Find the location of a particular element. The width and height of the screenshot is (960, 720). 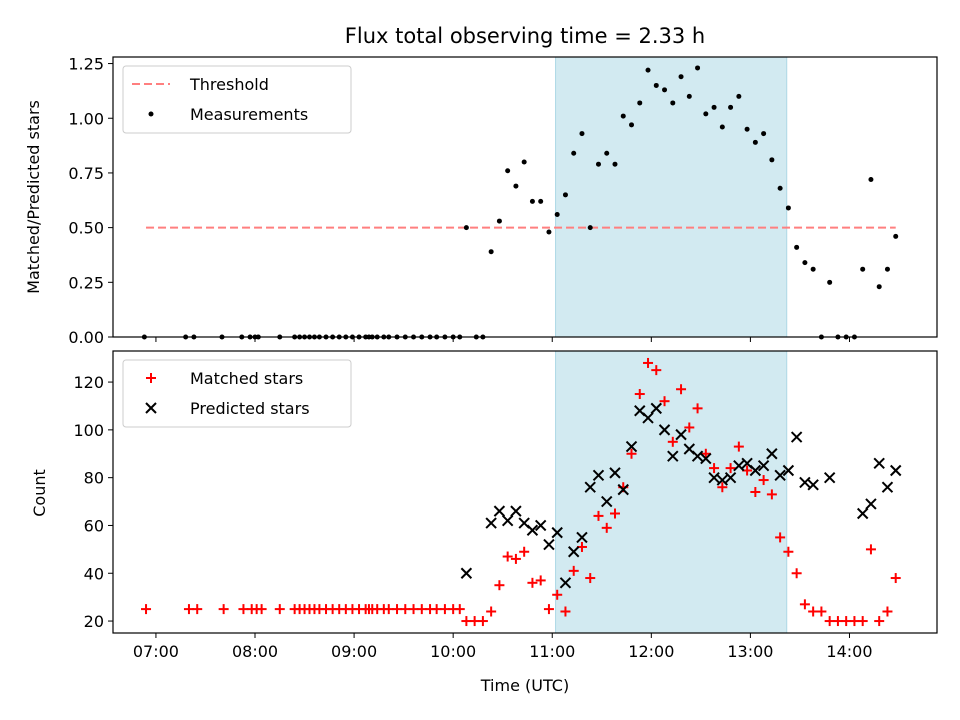

xtick-label: 11:00 is located at coordinates (552, 651).